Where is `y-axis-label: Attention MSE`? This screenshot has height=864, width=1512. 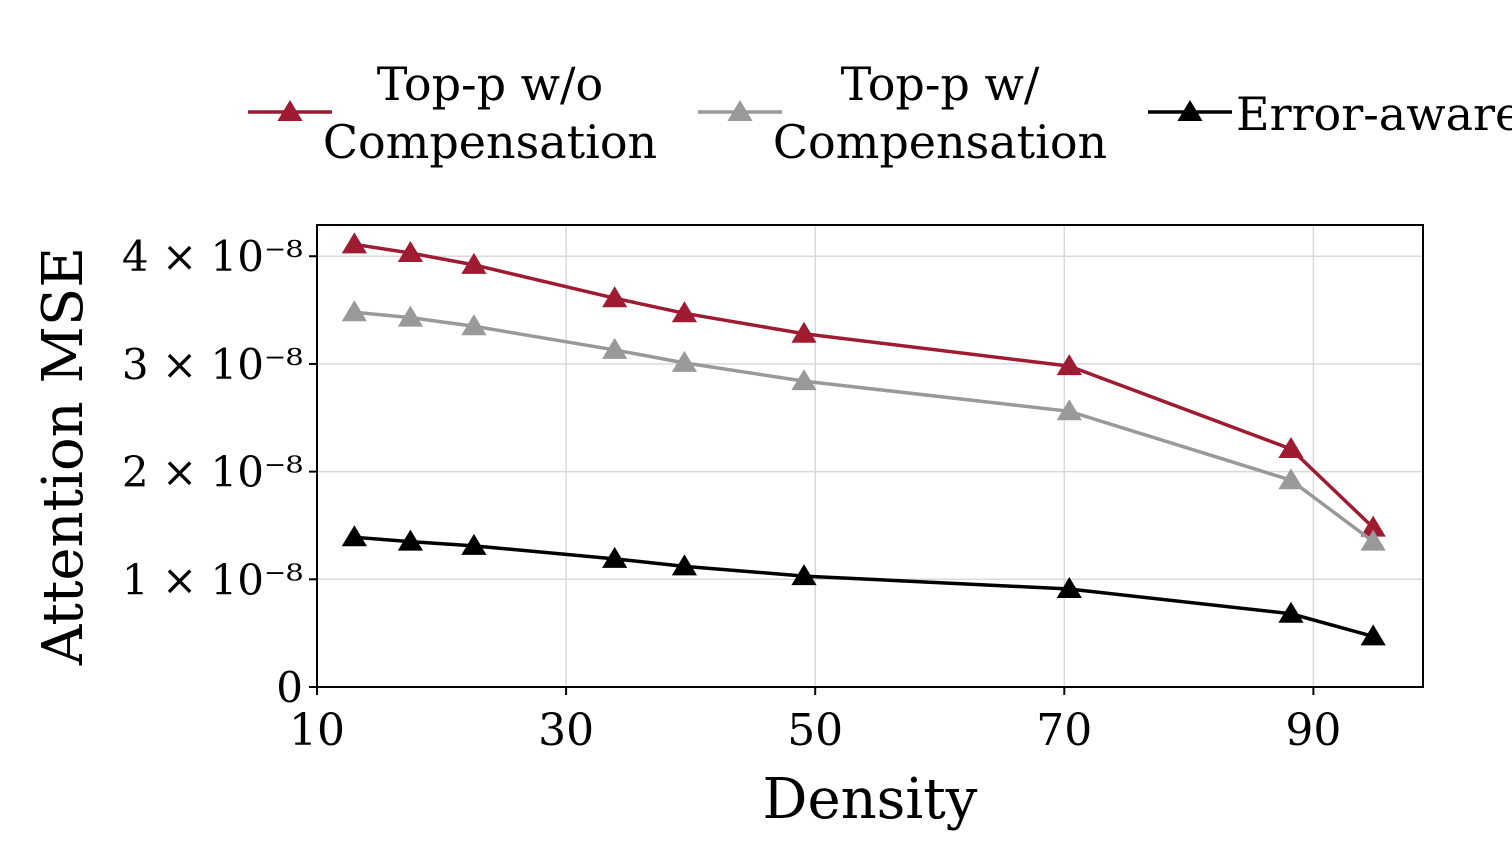
y-axis-label: Attention MSE is located at coordinates (63, 456).